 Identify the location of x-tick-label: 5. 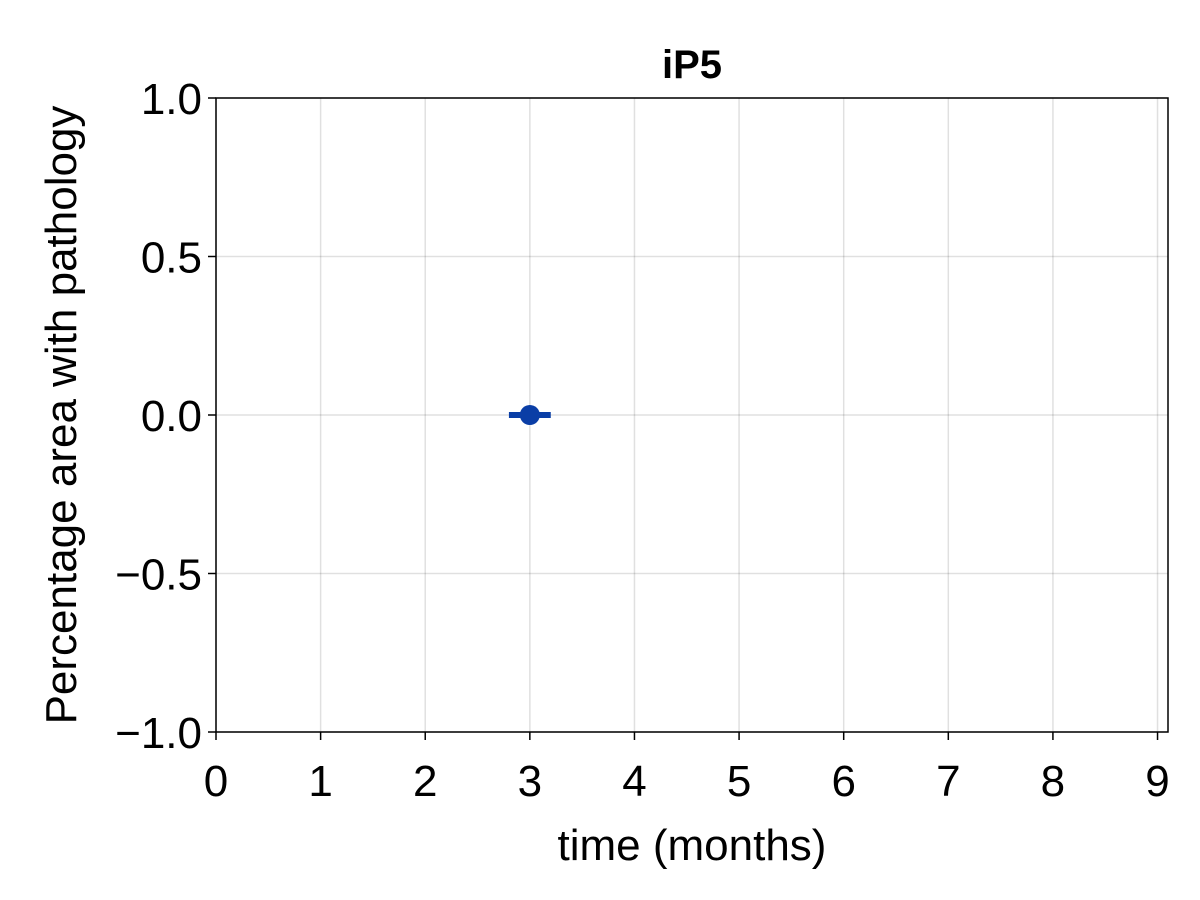
(739, 781).